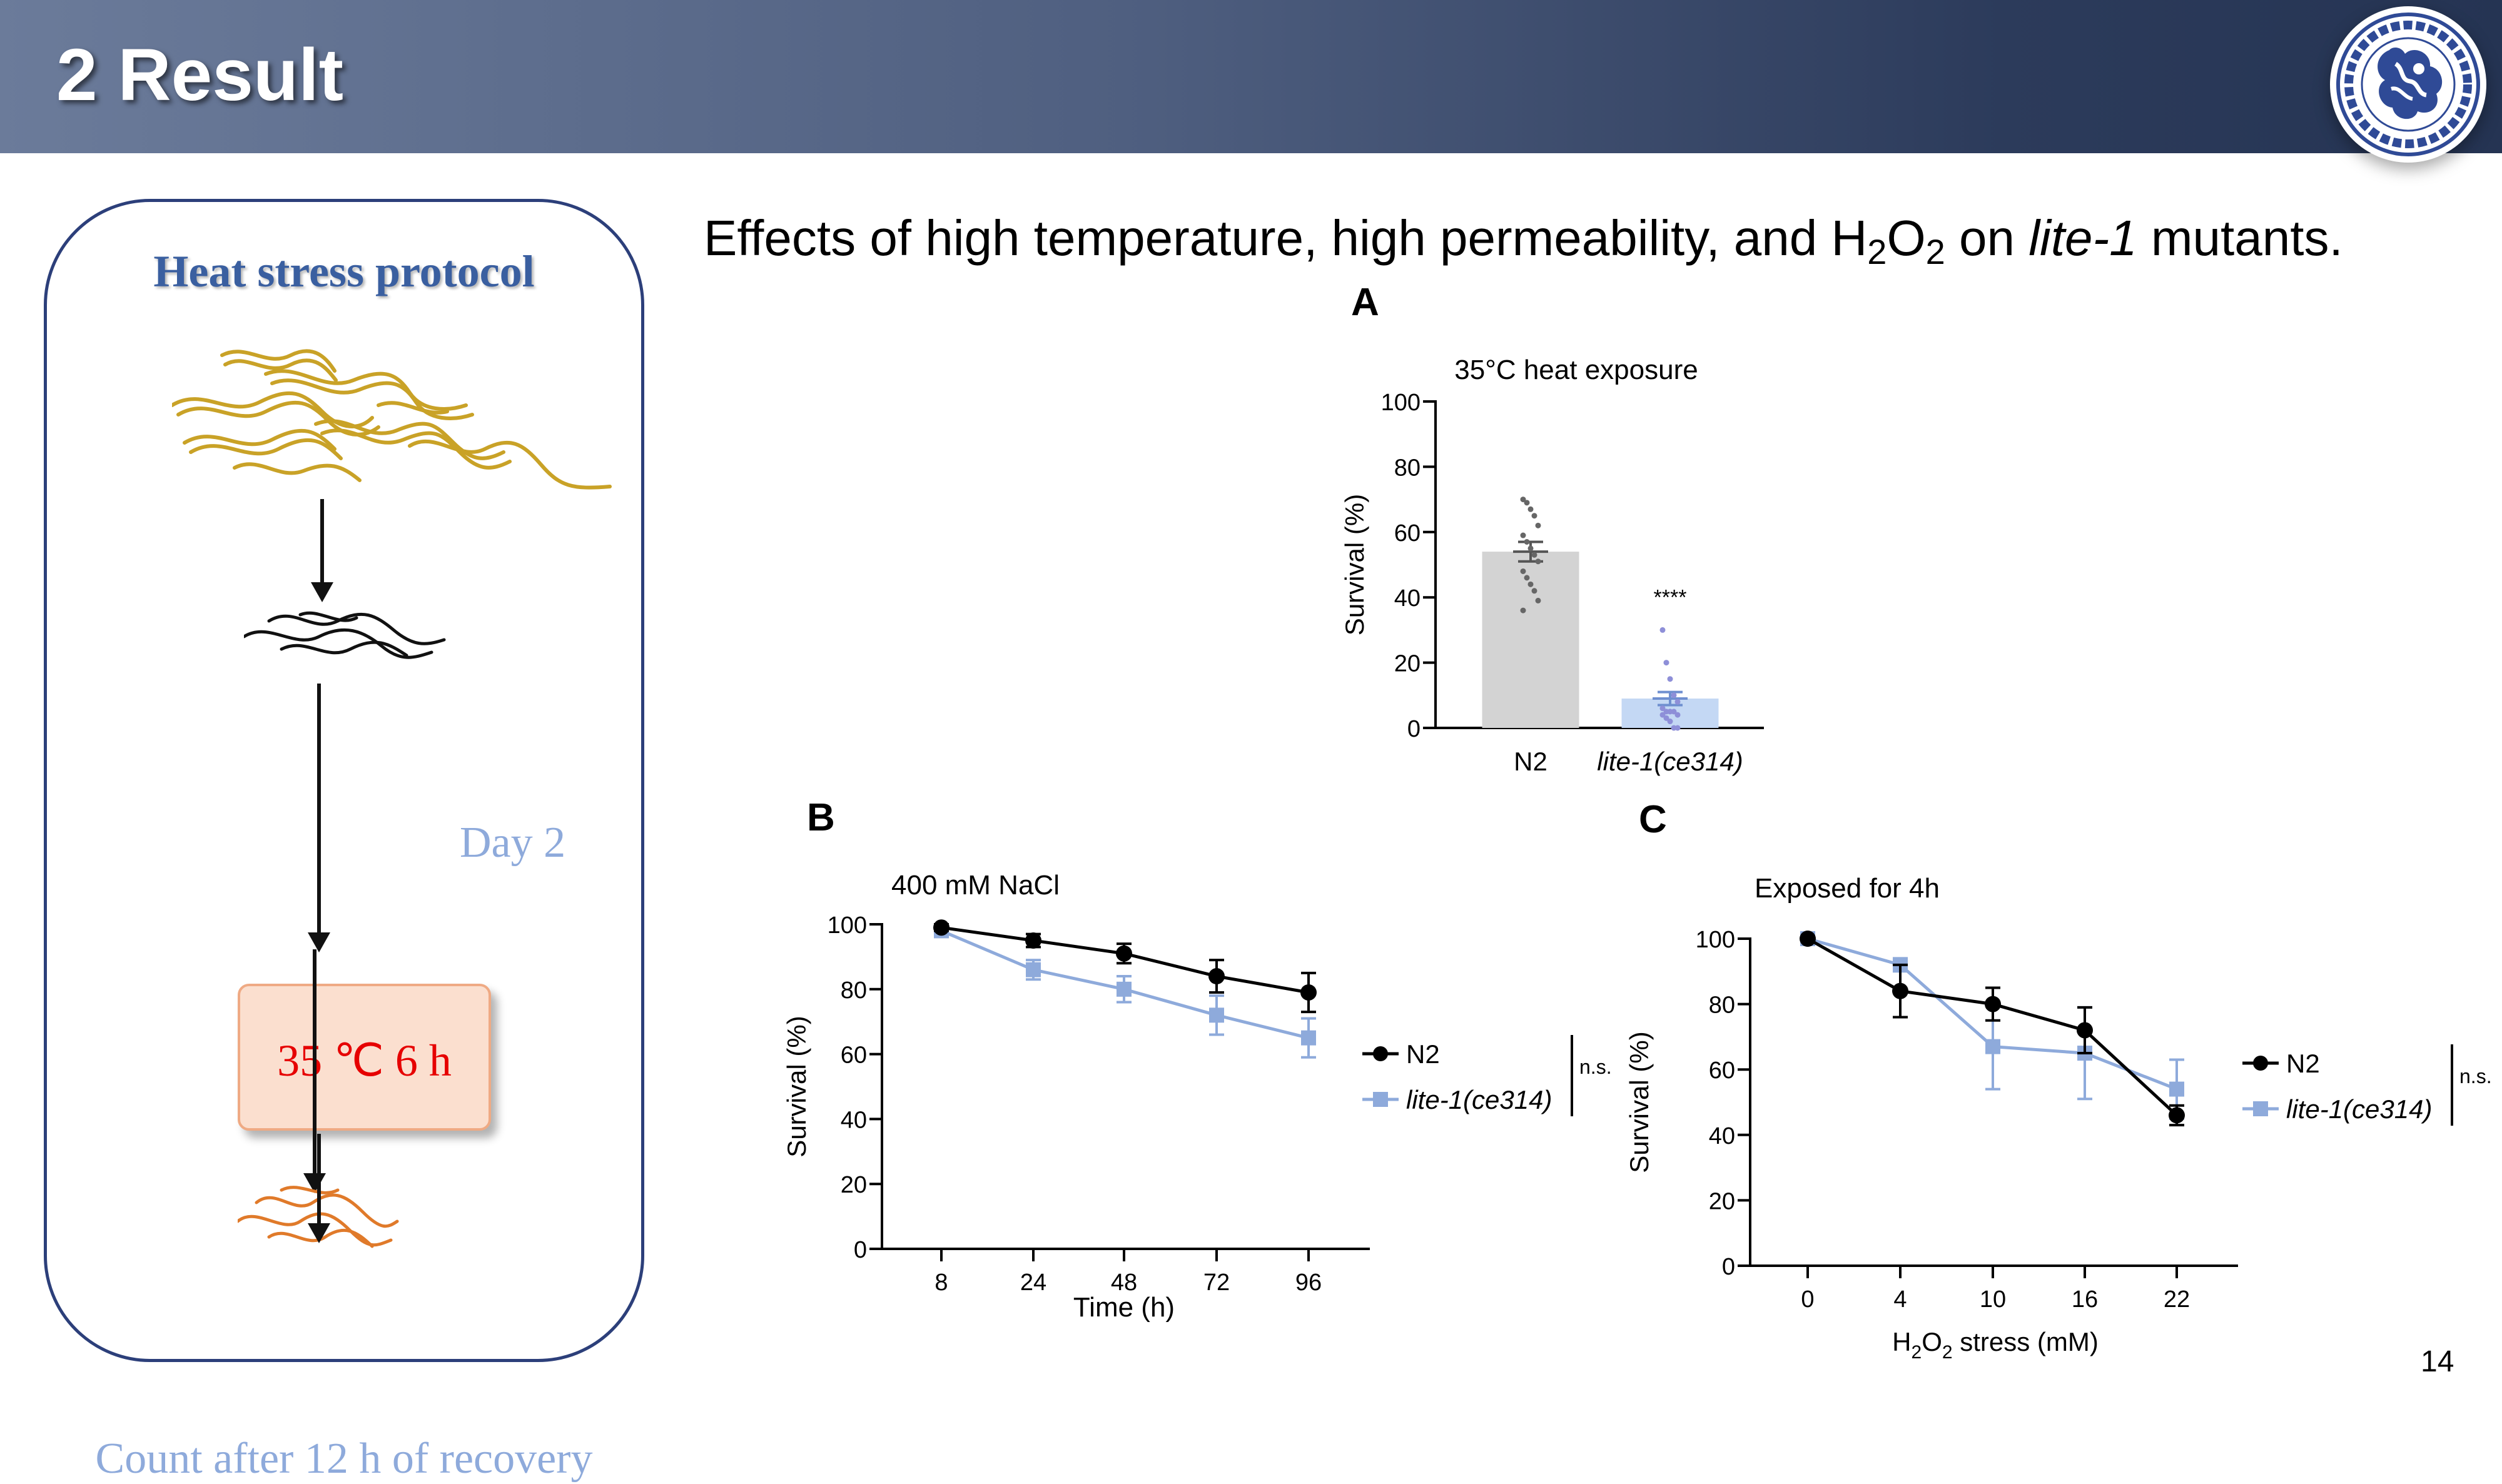 This screenshot has height=1484, width=2502. What do you see at coordinates (513, 843) in the screenshot?
I see `day-label: Day 2` at bounding box center [513, 843].